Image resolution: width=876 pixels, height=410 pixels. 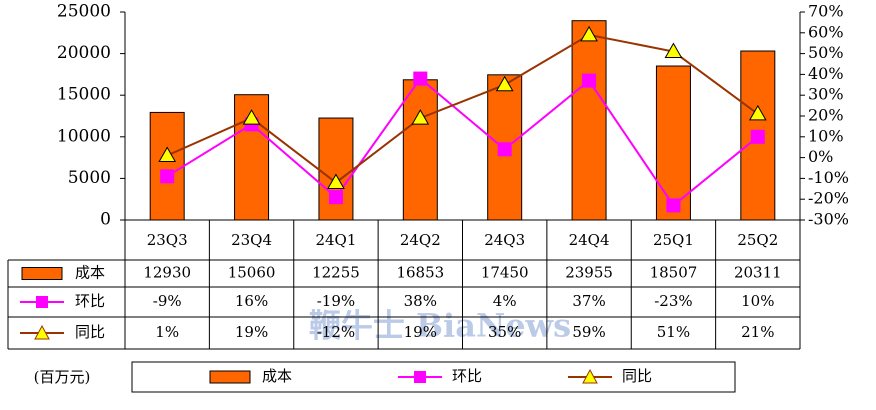 What do you see at coordinates (167, 332) in the screenshot?
I see `table-cell: 1%` at bounding box center [167, 332].